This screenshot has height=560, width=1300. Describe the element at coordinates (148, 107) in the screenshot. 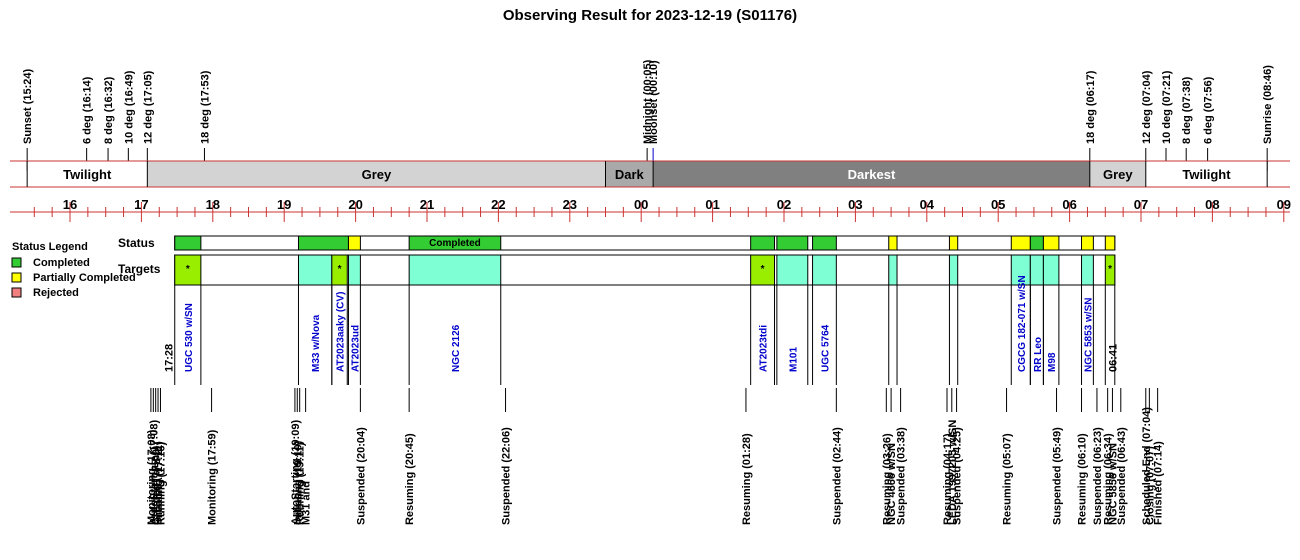

I see `sky-event-label: 12 deg (17:05)` at that location.